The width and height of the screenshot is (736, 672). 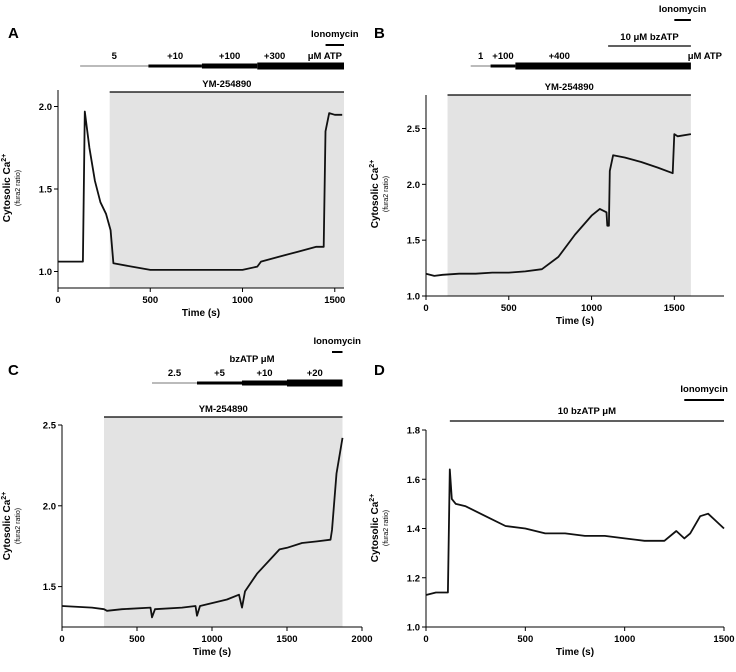 I want to click on panel-letter: A, so click(x=13, y=33).